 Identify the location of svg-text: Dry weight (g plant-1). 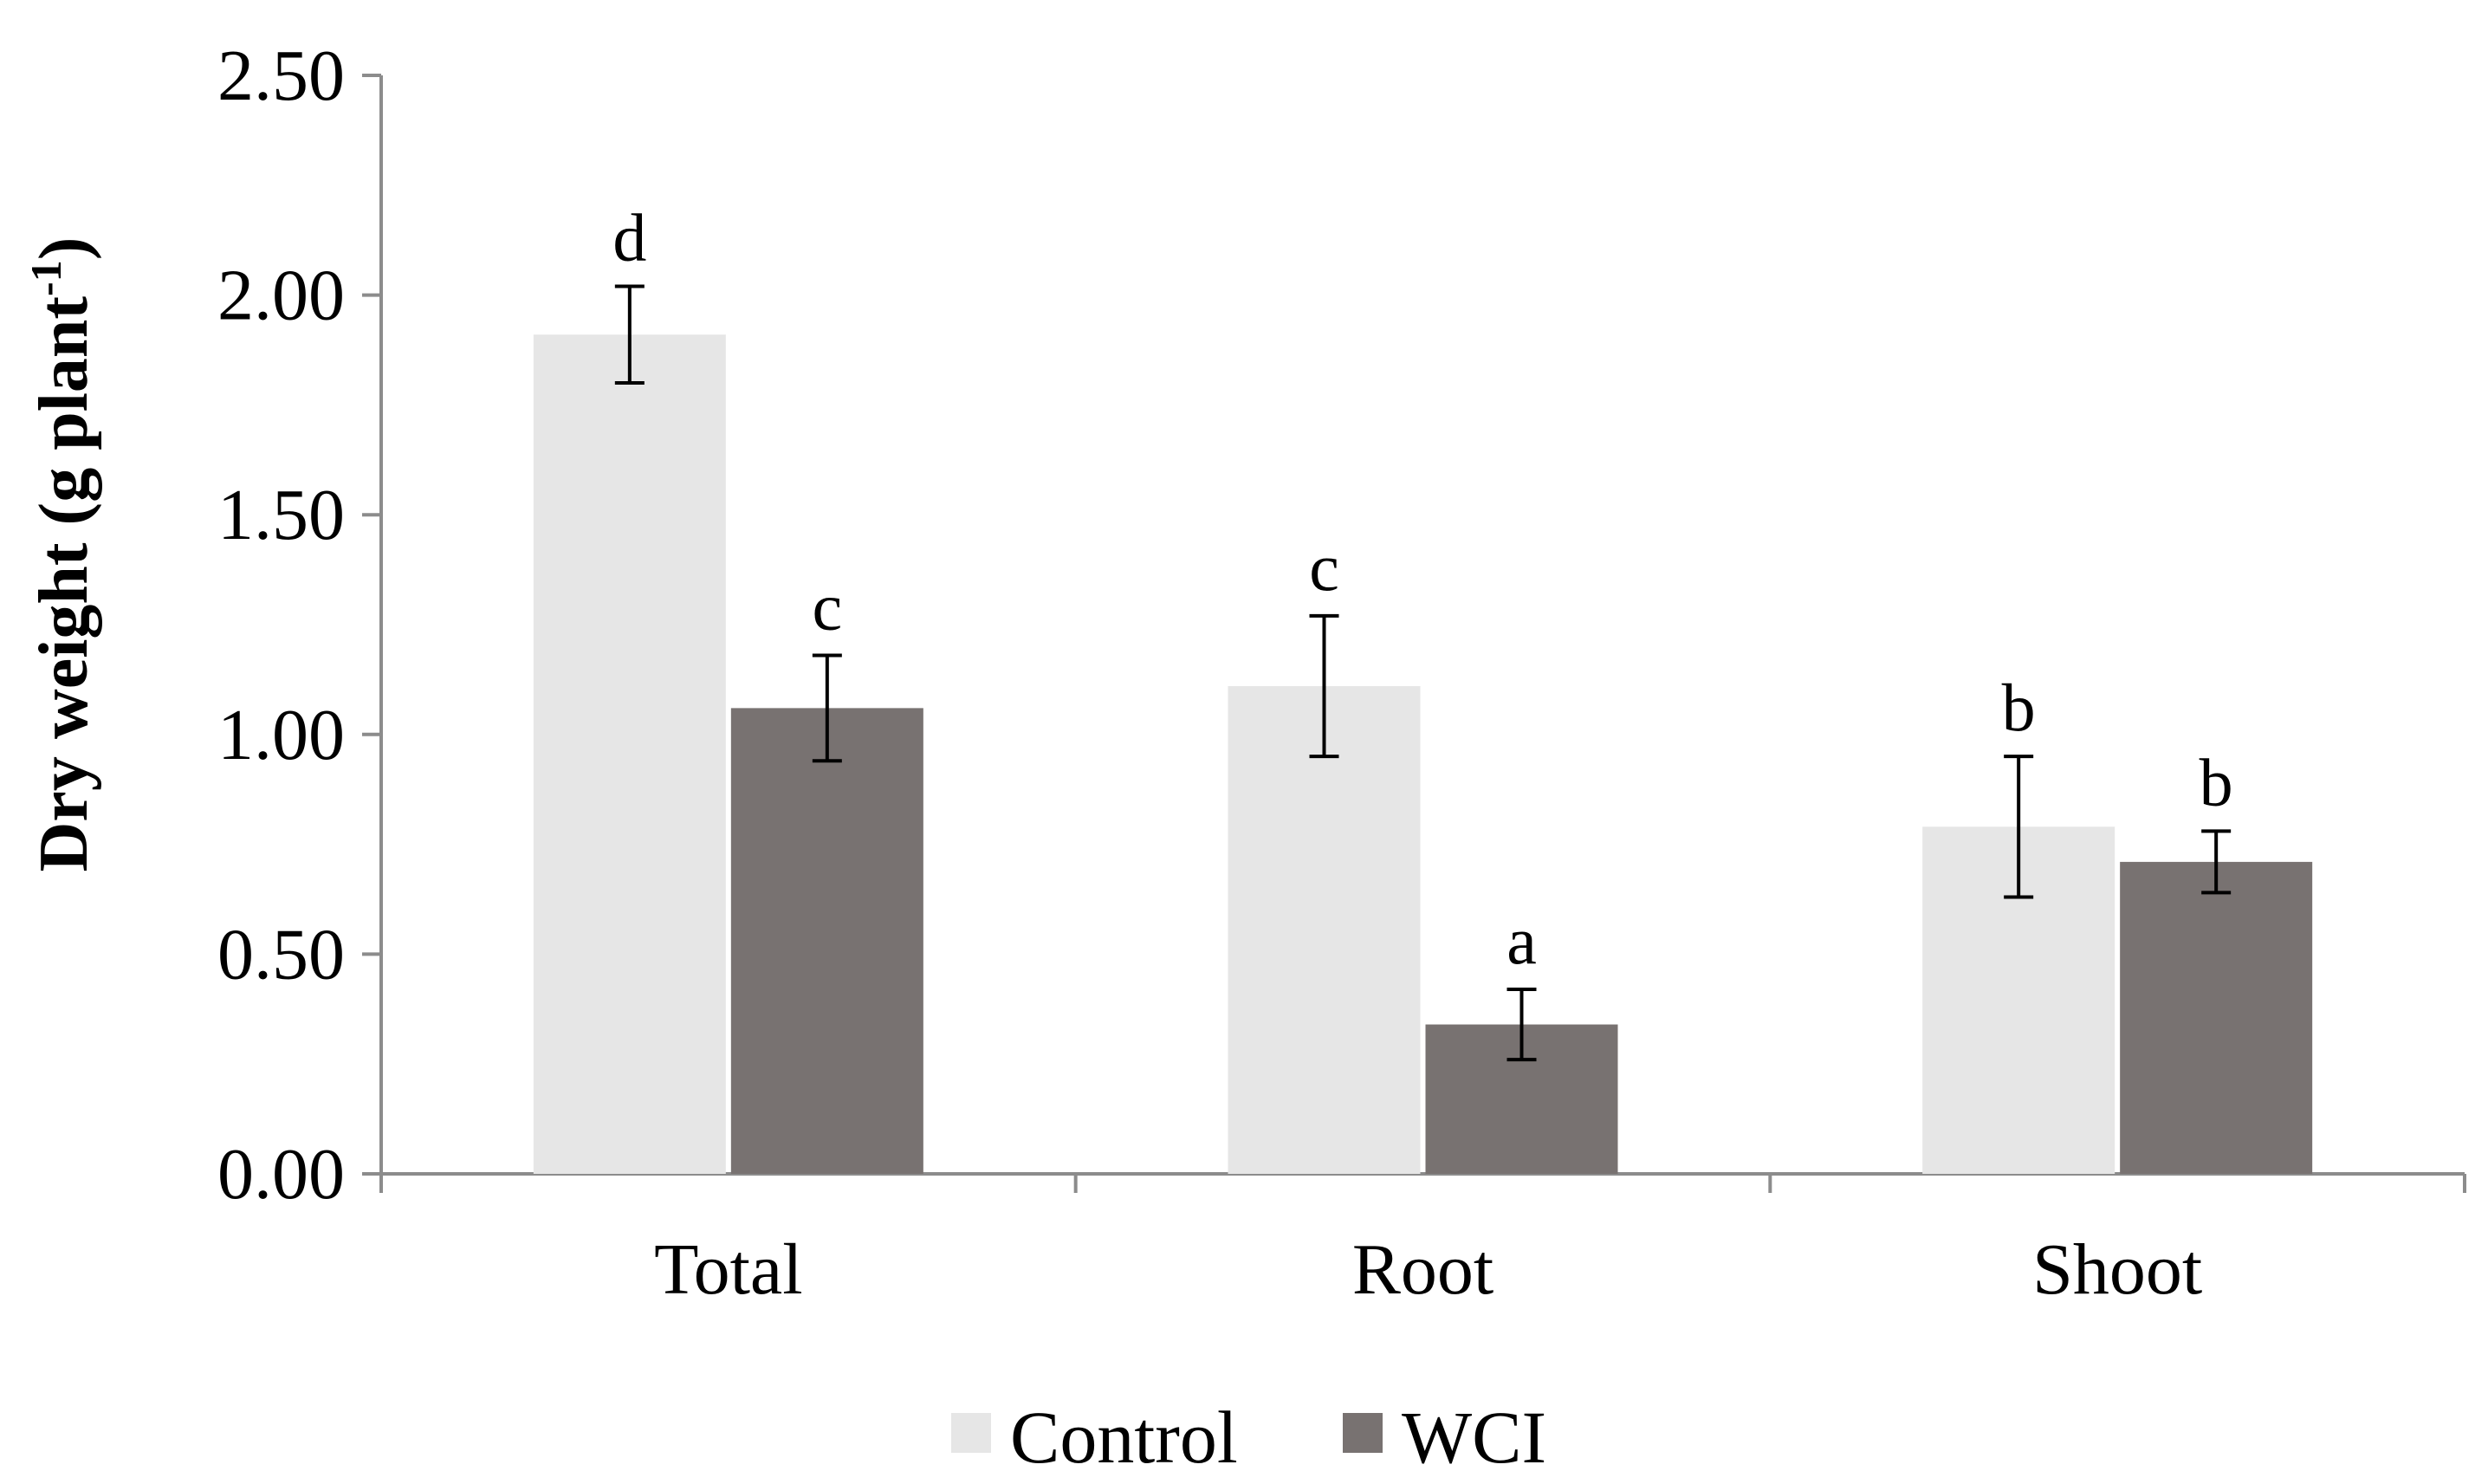
(62, 554).